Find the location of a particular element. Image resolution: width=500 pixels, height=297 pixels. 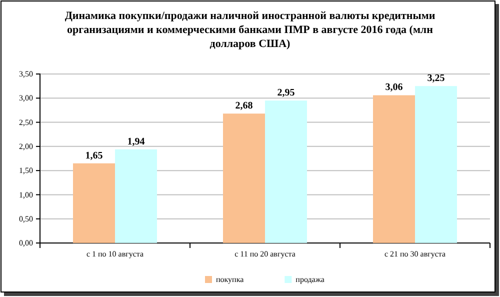

legend-label: покупка is located at coordinates (230, 279).